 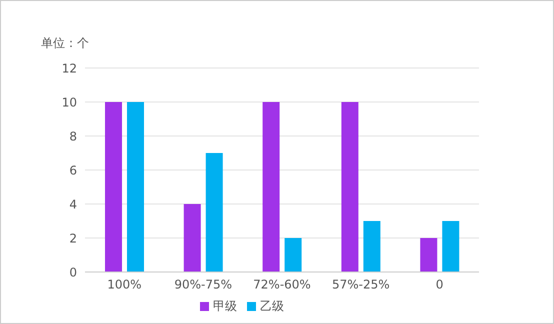 I want to click on y-tick-label: 6, so click(x=73, y=170).